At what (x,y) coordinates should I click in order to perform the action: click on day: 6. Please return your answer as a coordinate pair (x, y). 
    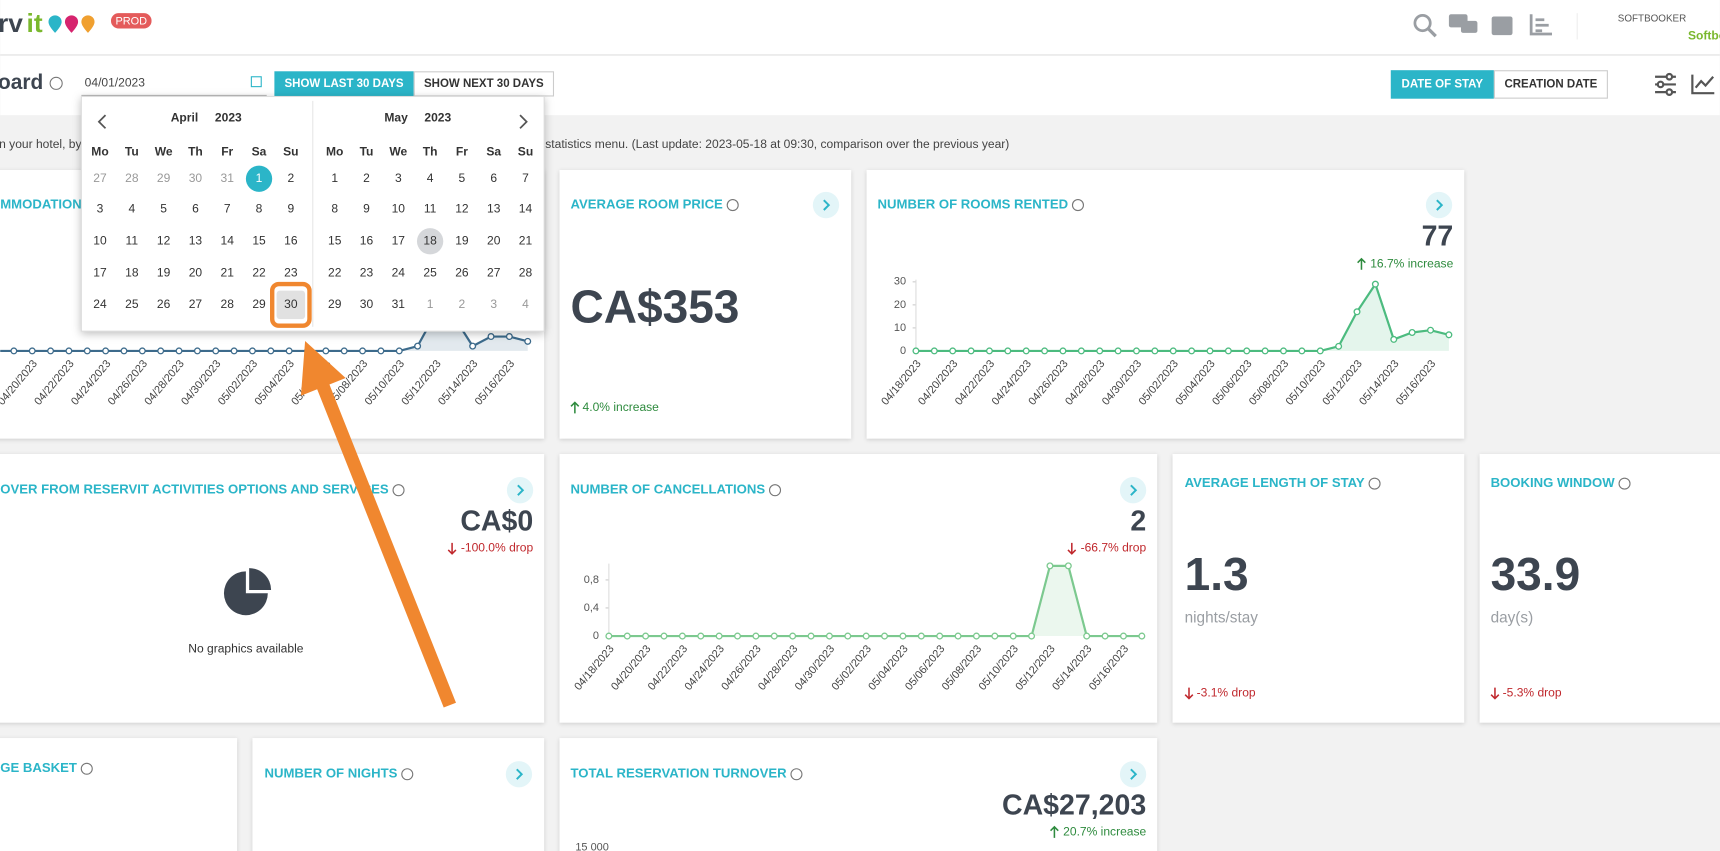
    Looking at the image, I should click on (493, 178).